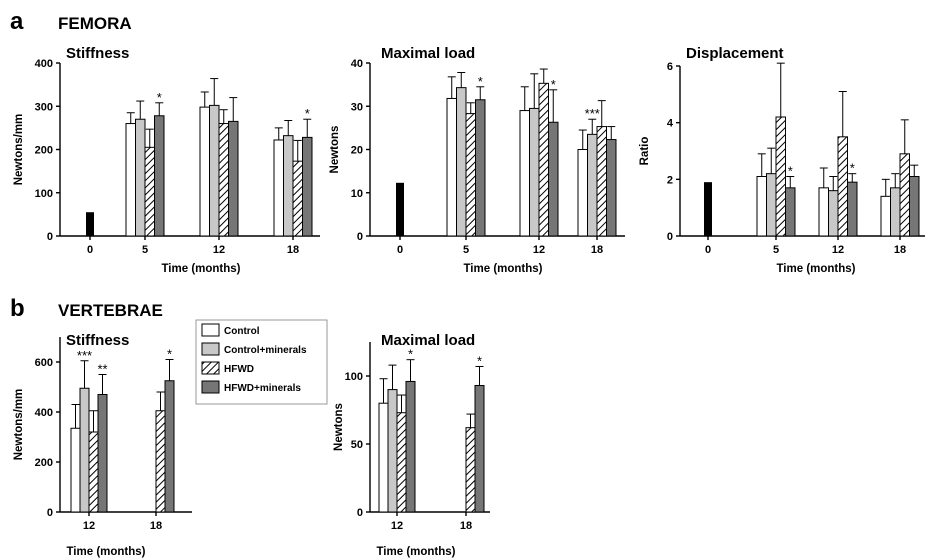  I want to click on vert-stiff-significance-label: *, so click(169, 354).